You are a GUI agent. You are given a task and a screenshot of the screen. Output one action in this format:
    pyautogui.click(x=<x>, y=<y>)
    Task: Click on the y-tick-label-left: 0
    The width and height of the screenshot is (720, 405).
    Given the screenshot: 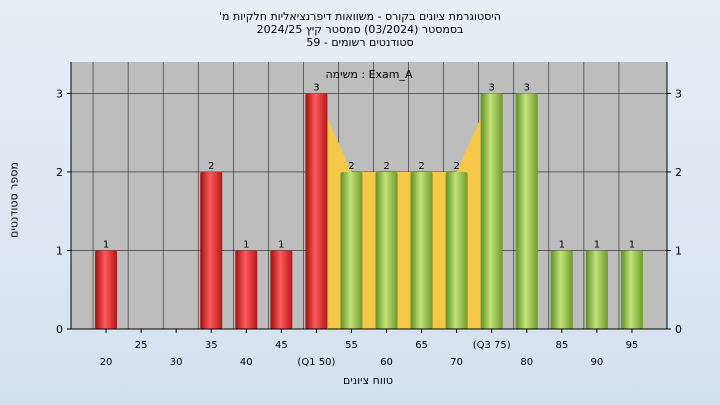 What is the action you would take?
    pyautogui.click(x=59, y=329)
    